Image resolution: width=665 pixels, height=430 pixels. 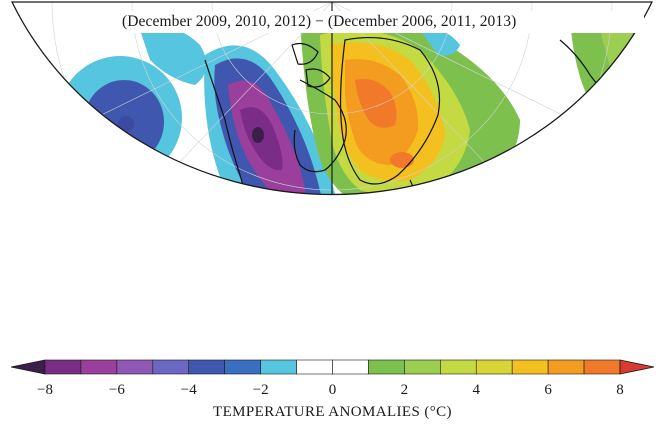 What do you see at coordinates (188, 390) in the screenshot?
I see `colorbar-tick-label: −4` at bounding box center [188, 390].